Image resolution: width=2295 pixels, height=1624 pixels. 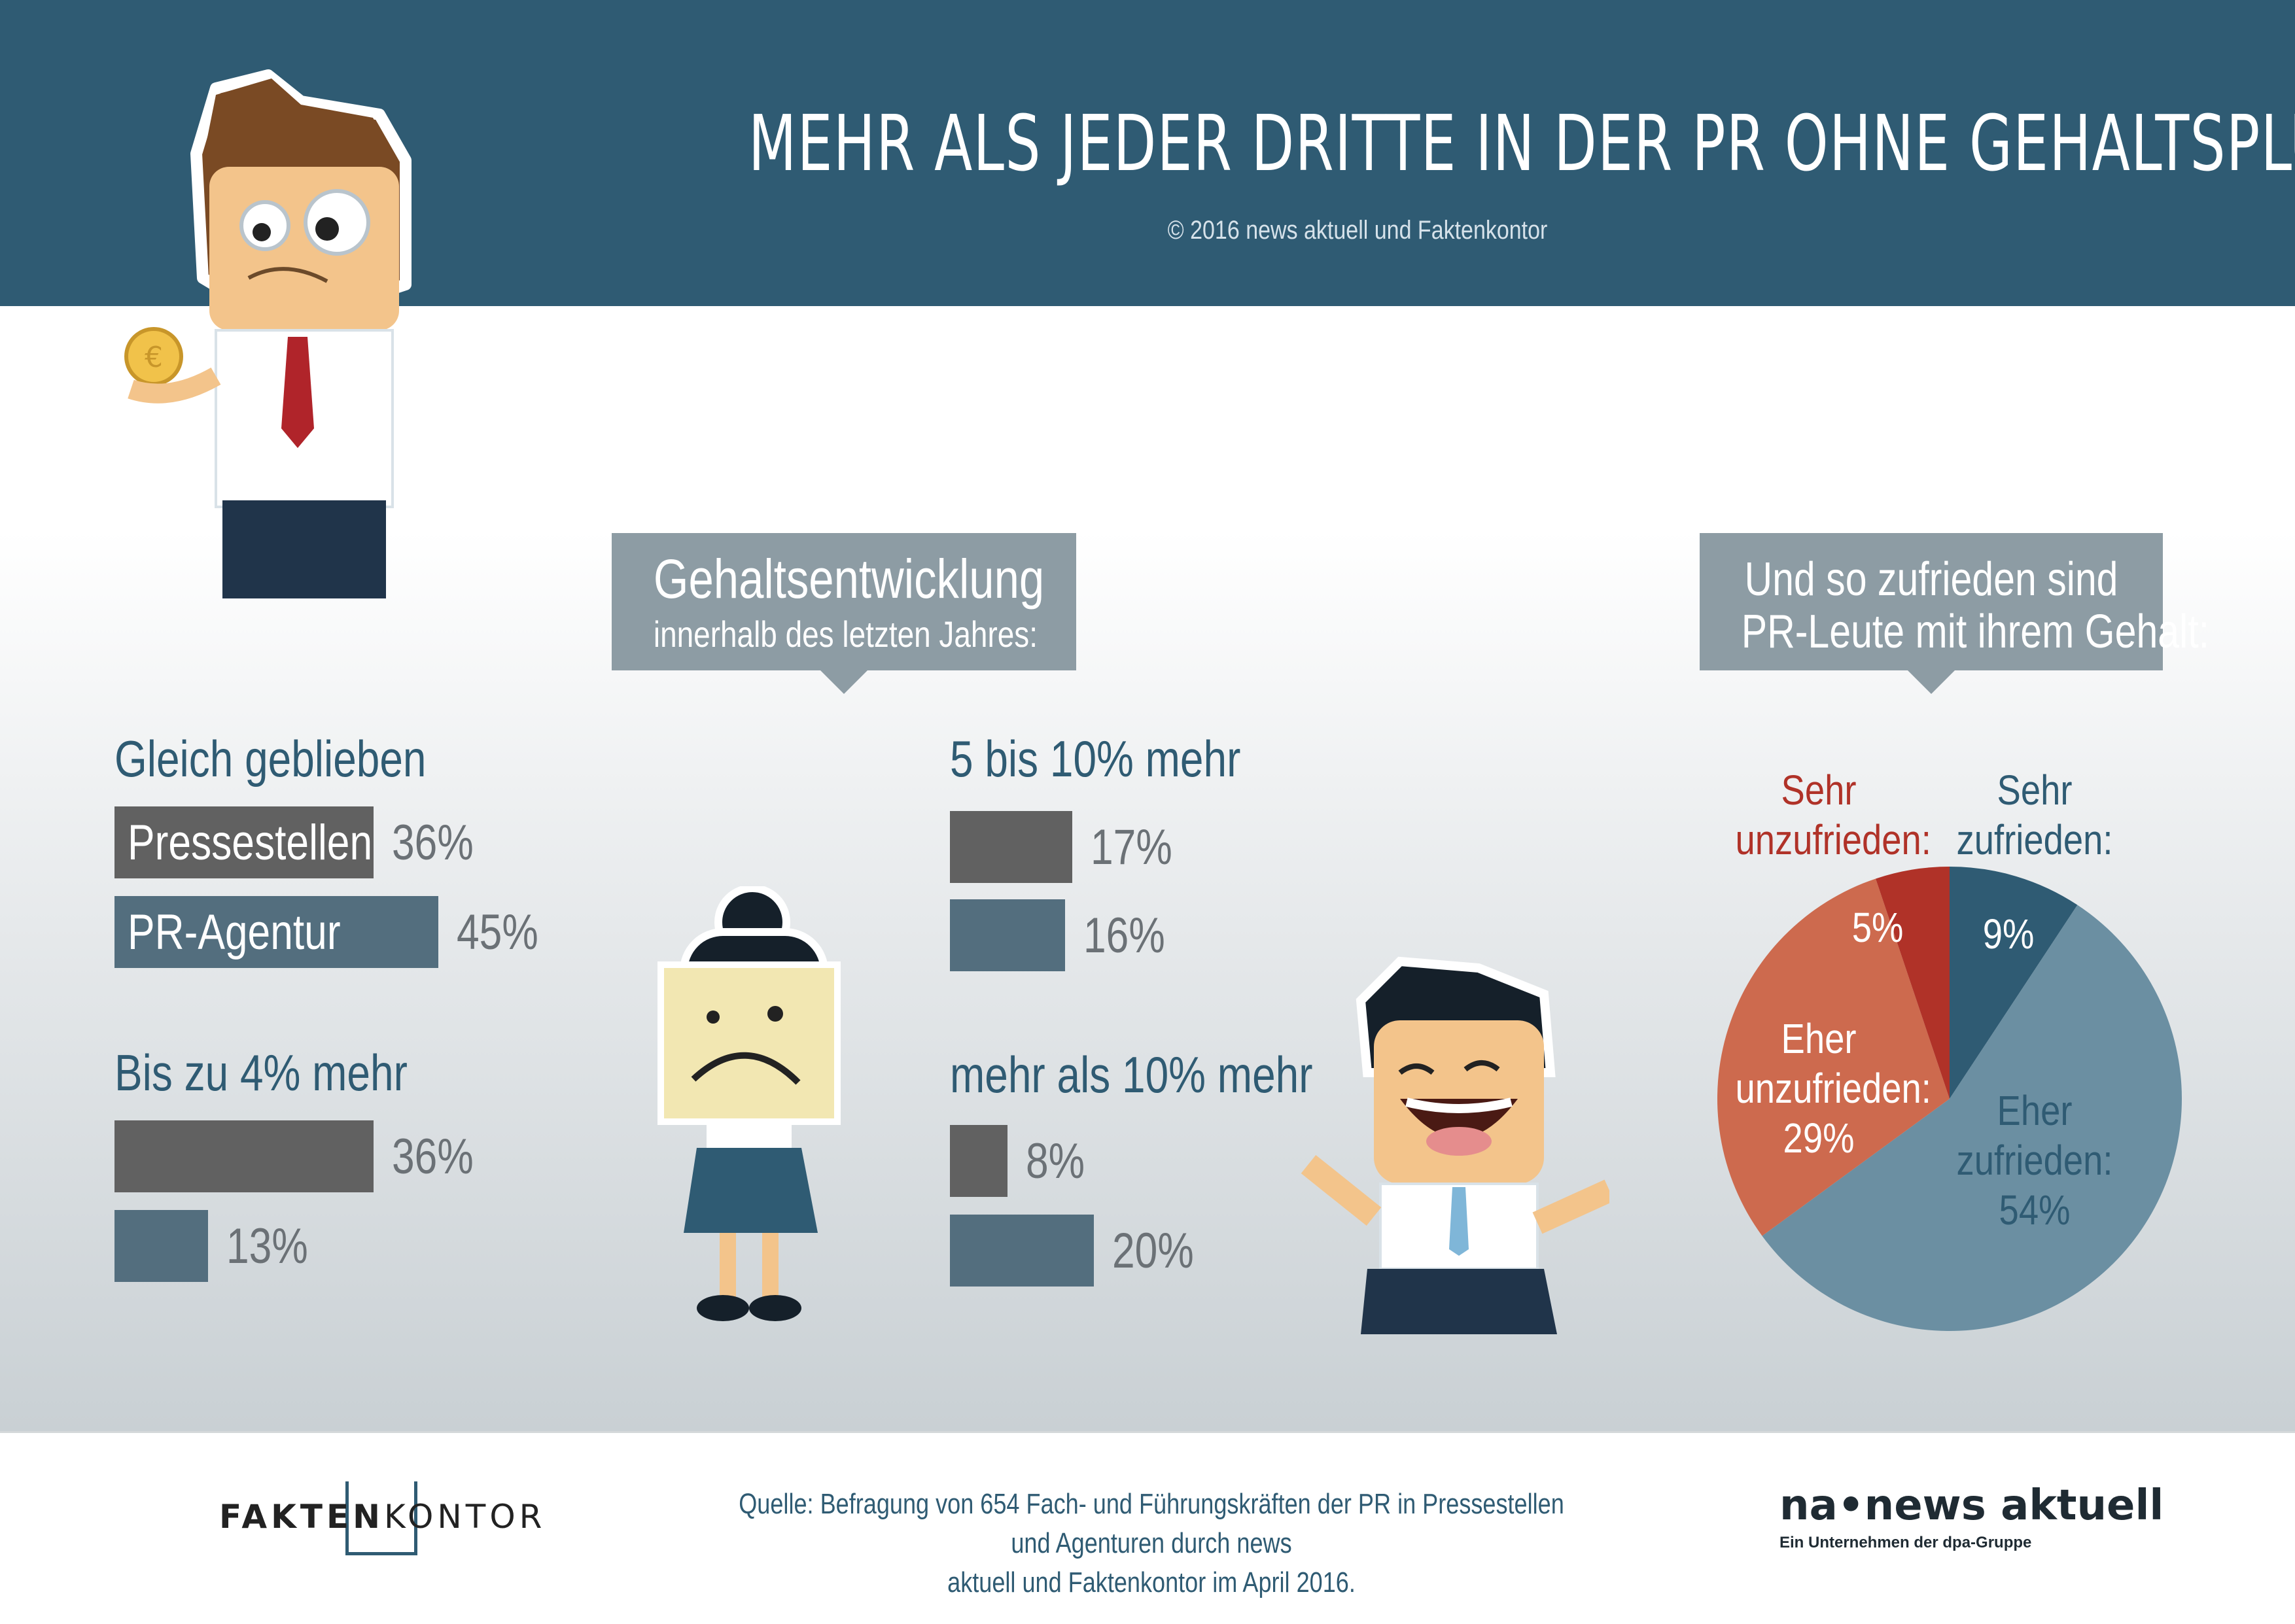 I want to click on sad-man-illustration: €, so click(x=268, y=333).